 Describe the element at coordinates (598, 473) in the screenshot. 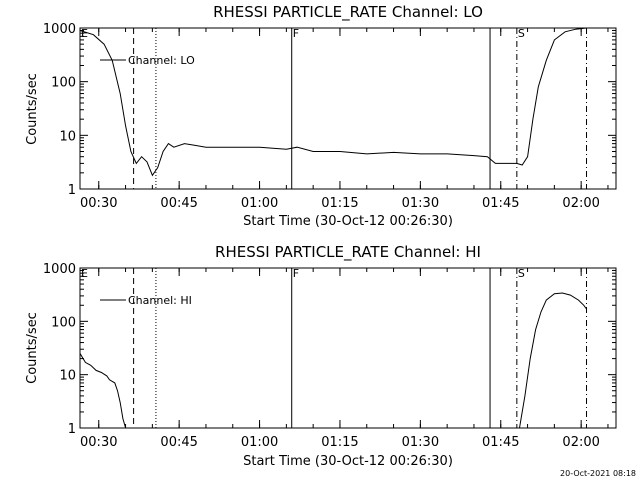

I see `generation-timestamp: 20-Oct-2021 08:18` at that location.